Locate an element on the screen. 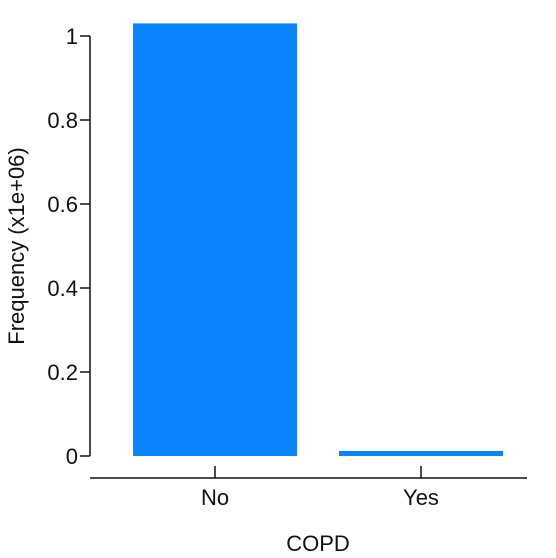  x-tick-label: No is located at coordinates (215, 497).